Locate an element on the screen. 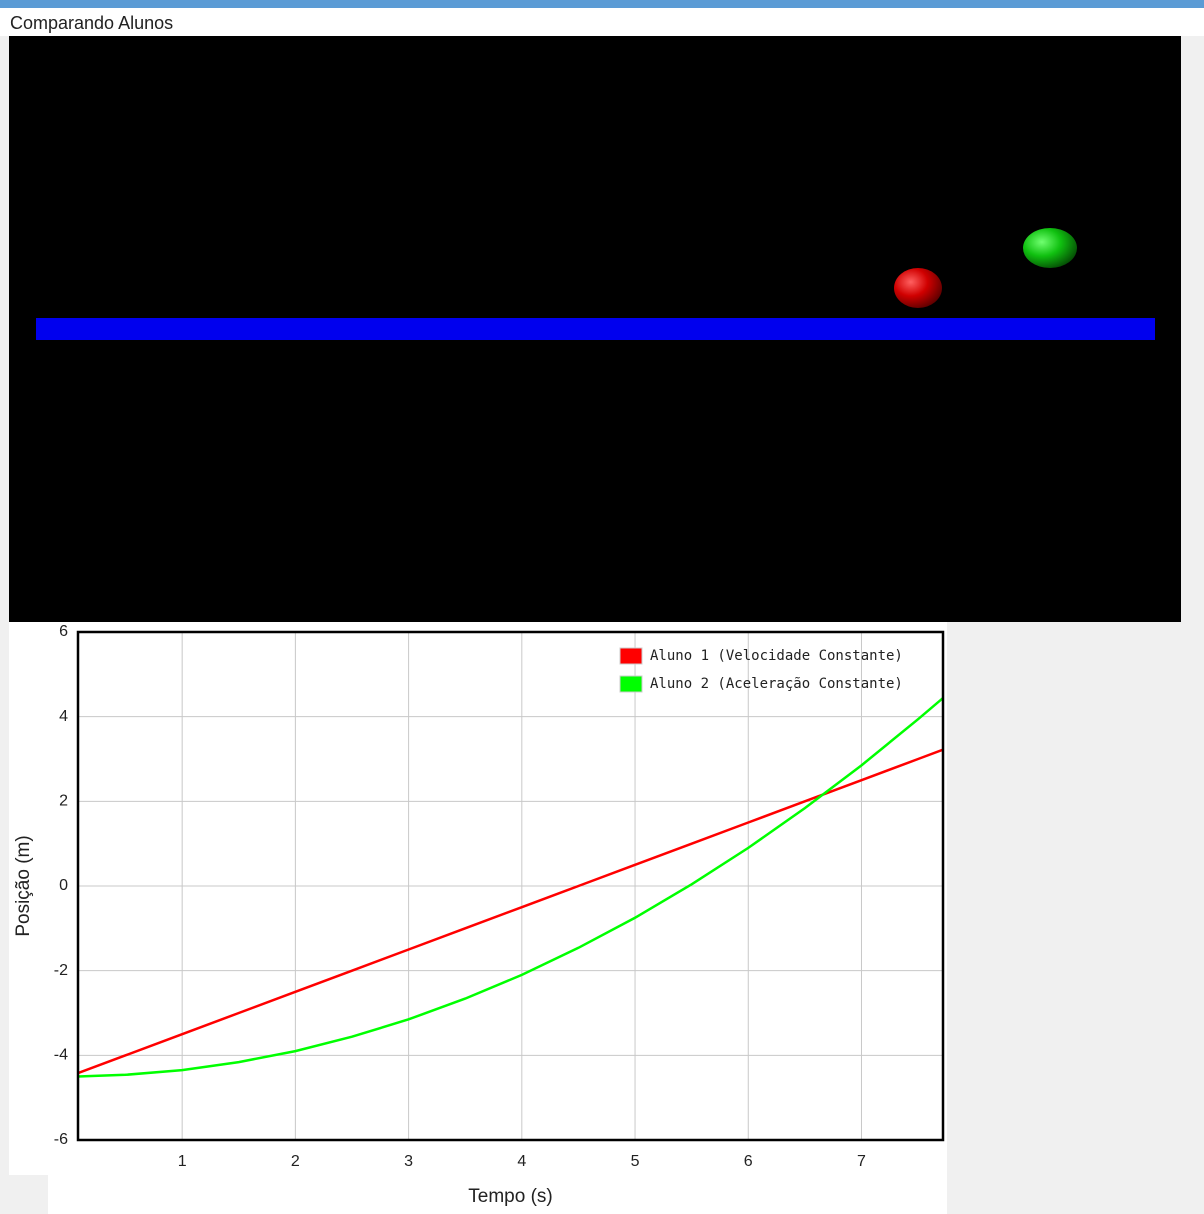 The image size is (1204, 1214). y-tick-label: -6 is located at coordinates (61, 1139).